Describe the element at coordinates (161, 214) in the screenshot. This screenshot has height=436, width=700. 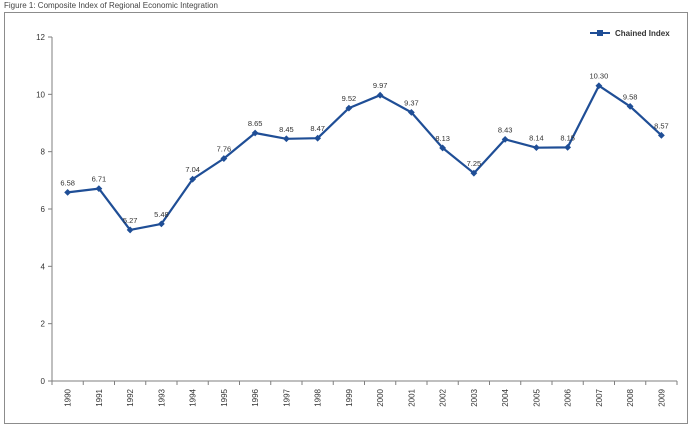
I see `data-label: 5.48` at that location.